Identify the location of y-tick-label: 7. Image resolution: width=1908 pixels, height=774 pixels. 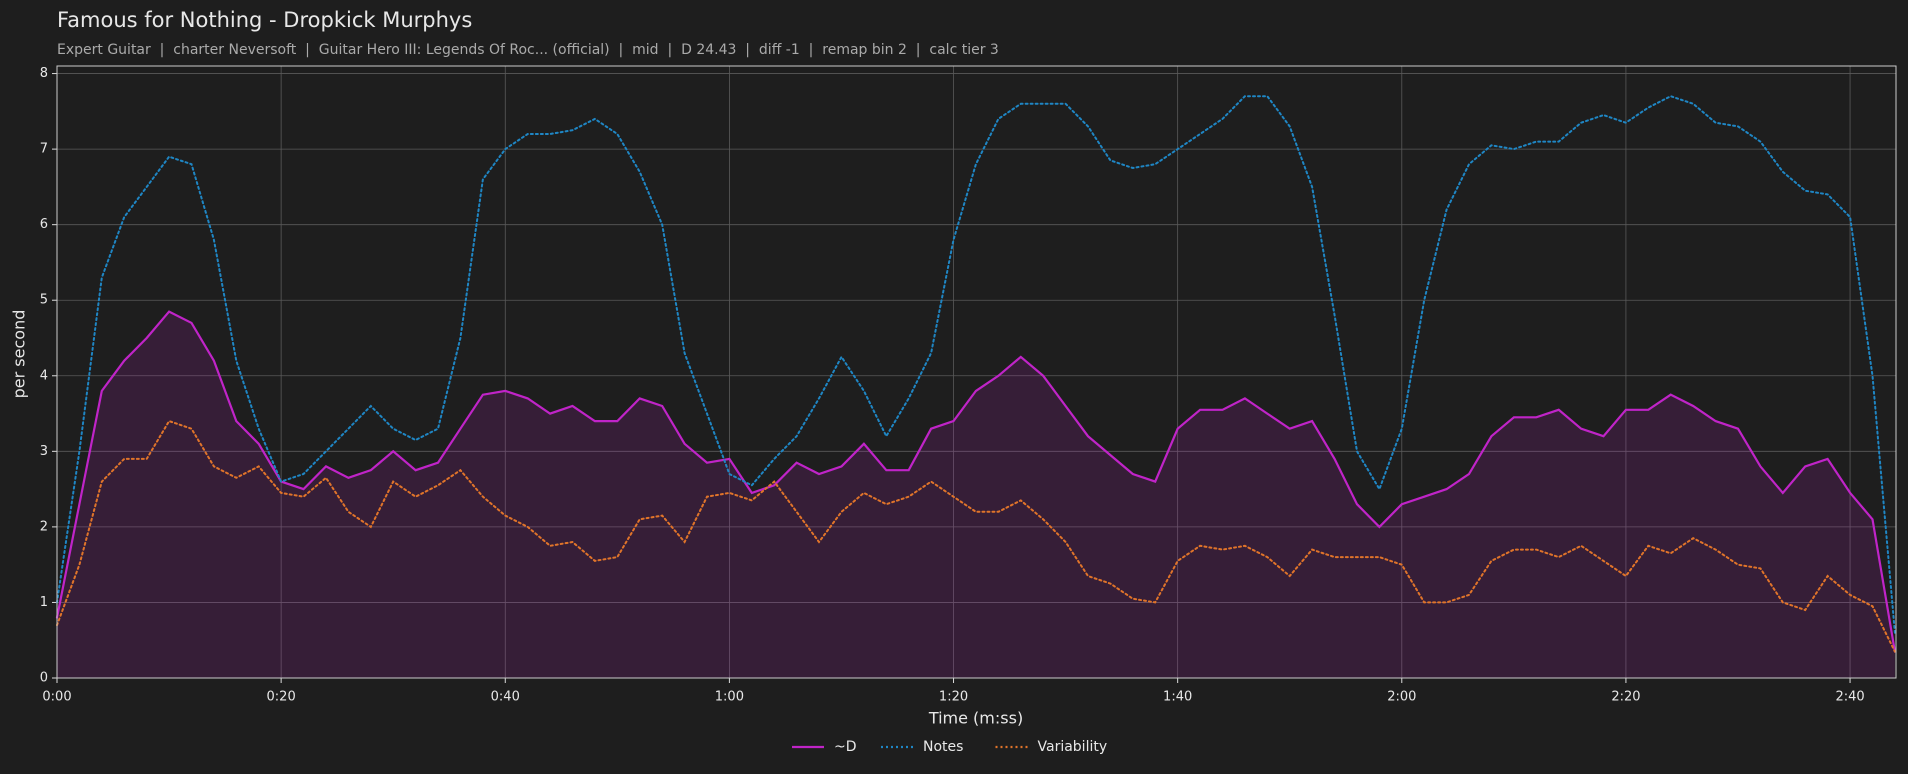
(44, 149).